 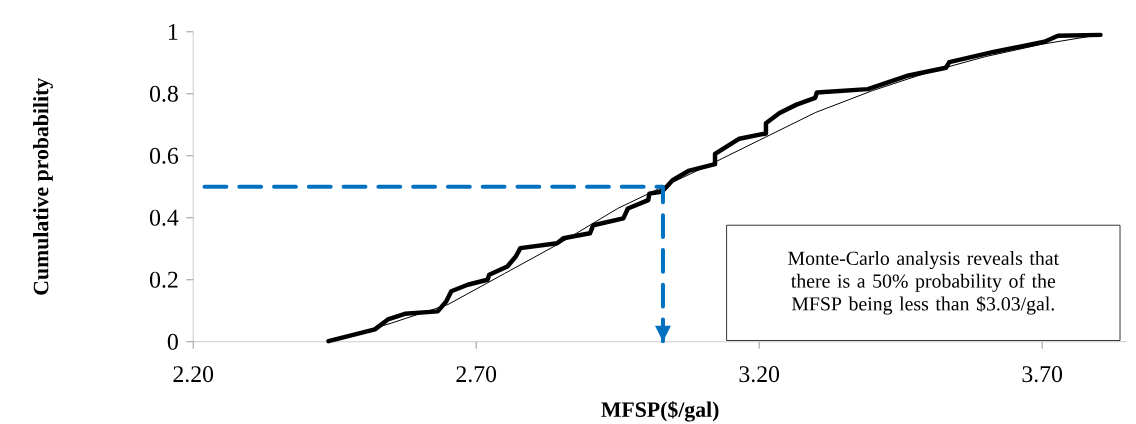 What do you see at coordinates (476, 374) in the screenshot?
I see `x-tick-label: 2.70` at bounding box center [476, 374].